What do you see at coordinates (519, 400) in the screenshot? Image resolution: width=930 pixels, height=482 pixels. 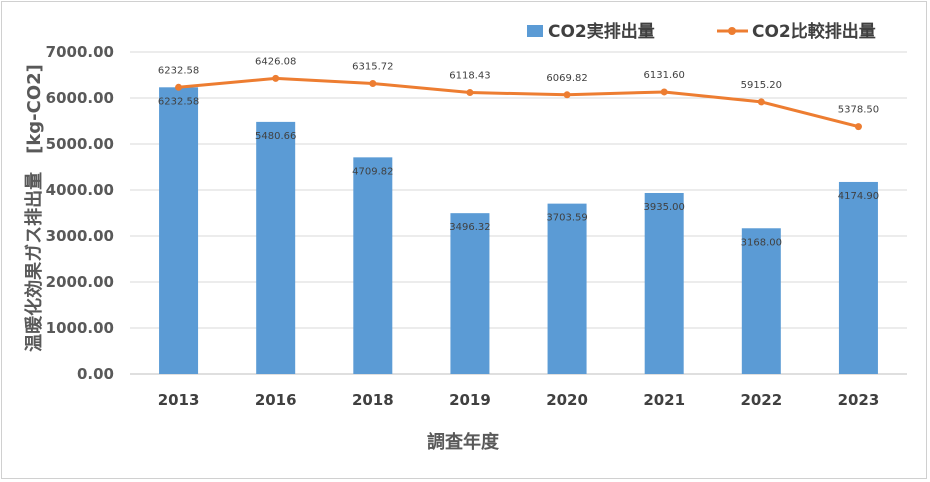 I see `x-axis-ticks: 2013 2016 2018 2019 2020 2021 2022 2023` at bounding box center [519, 400].